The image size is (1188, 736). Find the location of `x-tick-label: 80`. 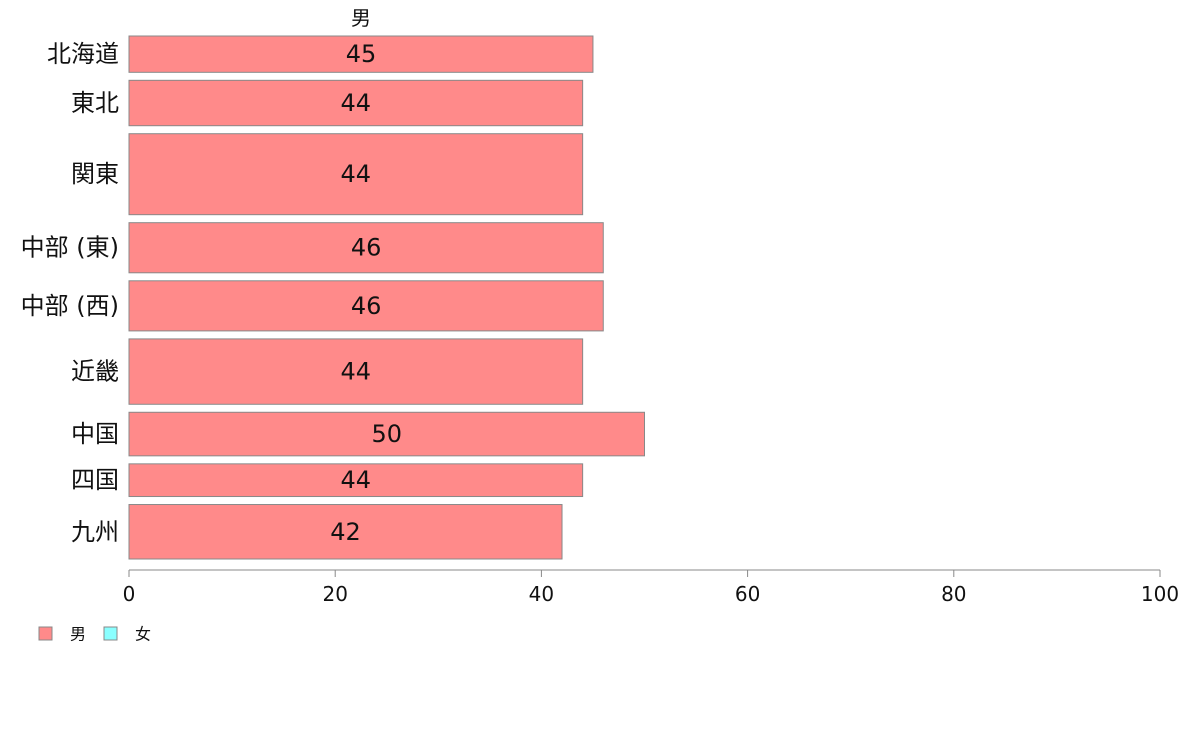

x-tick-label: 80 is located at coordinates (953, 594).